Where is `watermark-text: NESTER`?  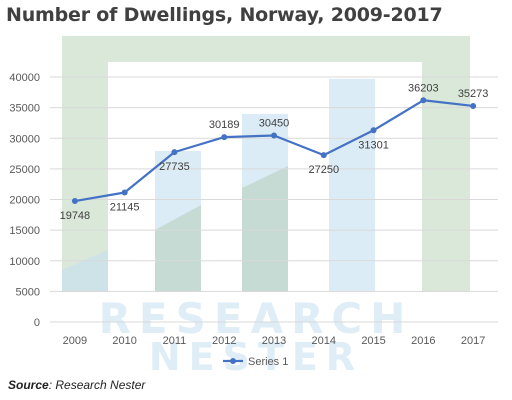
watermark-text: NESTER is located at coordinates (256, 357).